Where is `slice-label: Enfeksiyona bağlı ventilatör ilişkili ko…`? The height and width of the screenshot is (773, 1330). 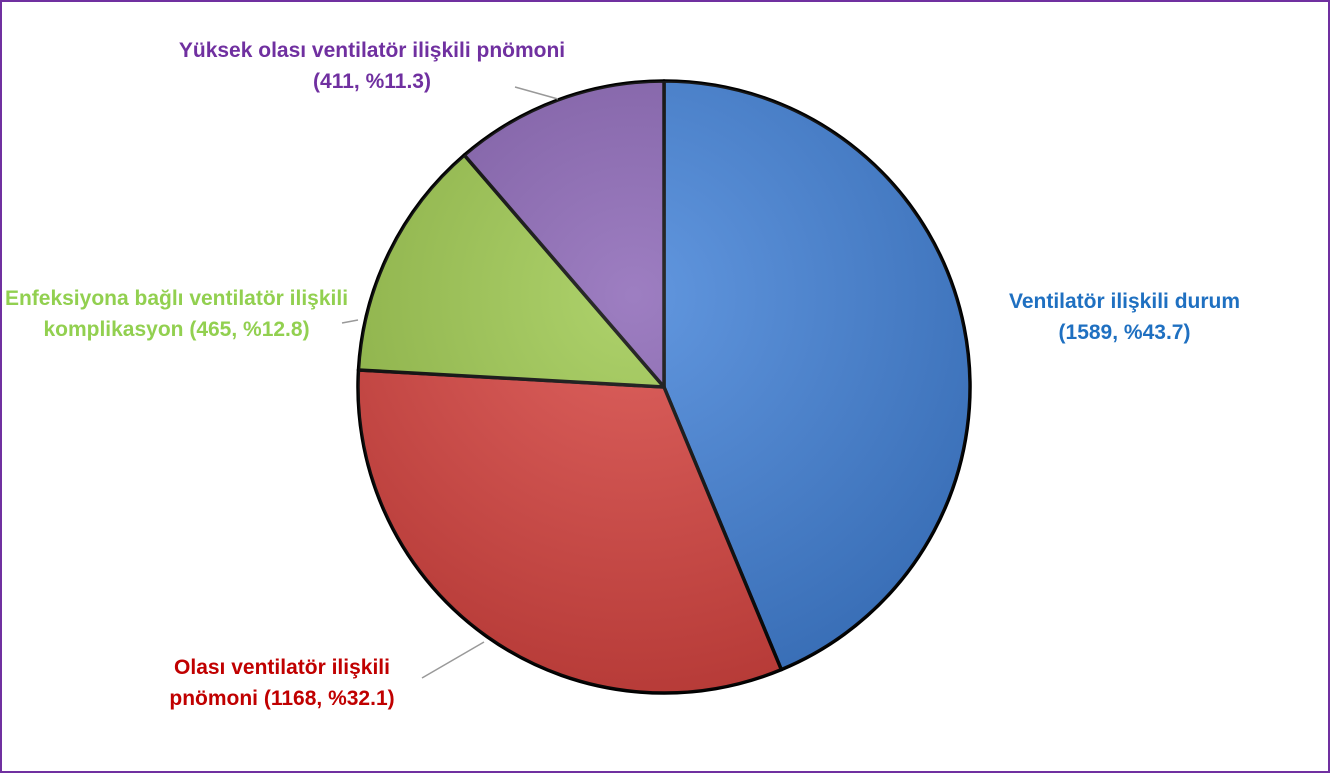
slice-label: Enfeksiyona bağlı ventilatör ilişkili ko… is located at coordinates (176, 314).